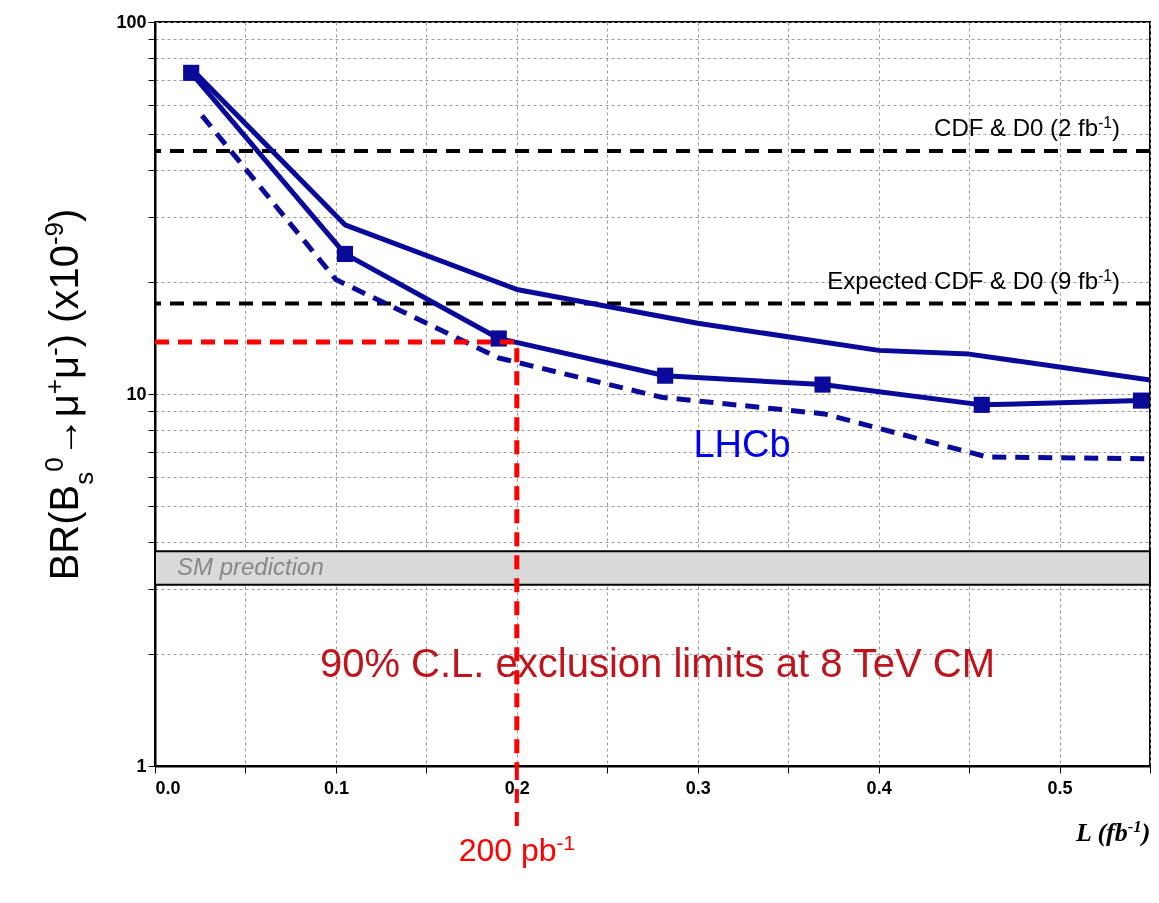  Describe the element at coordinates (168, 787) in the screenshot. I see `x-tick-label: 0.0` at that location.